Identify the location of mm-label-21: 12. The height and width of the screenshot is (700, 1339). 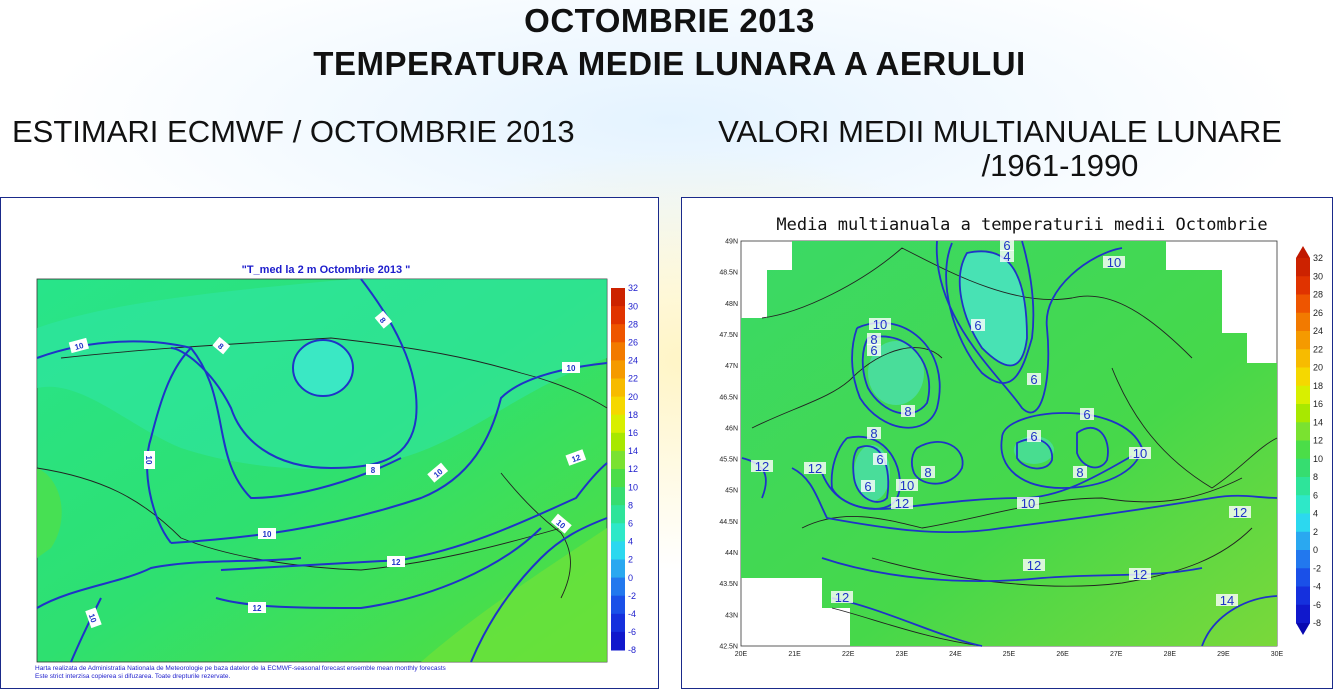
(902, 503).